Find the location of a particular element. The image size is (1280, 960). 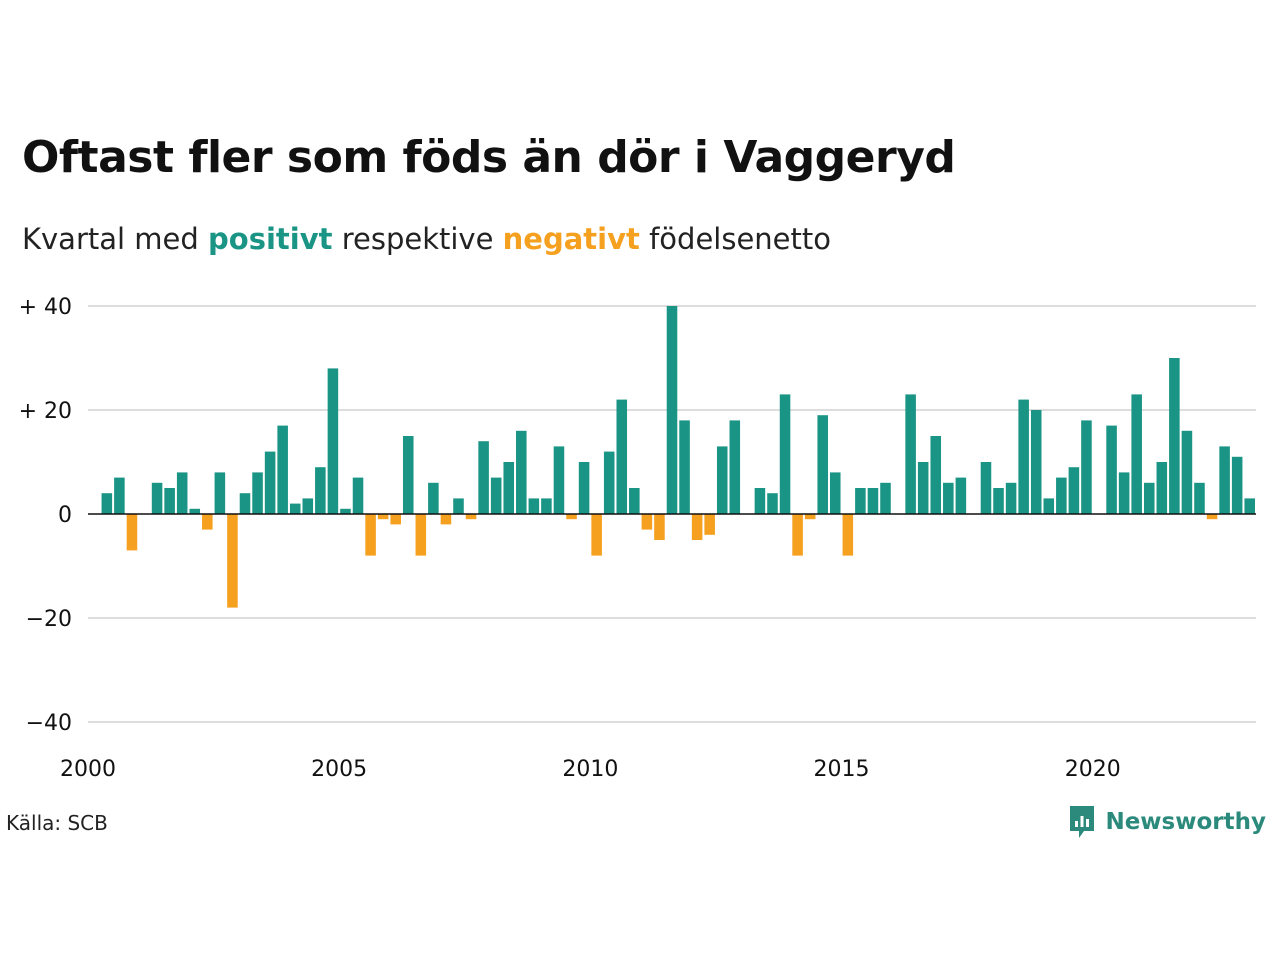

subtitle-suffix: födelsenetto is located at coordinates (740, 239).